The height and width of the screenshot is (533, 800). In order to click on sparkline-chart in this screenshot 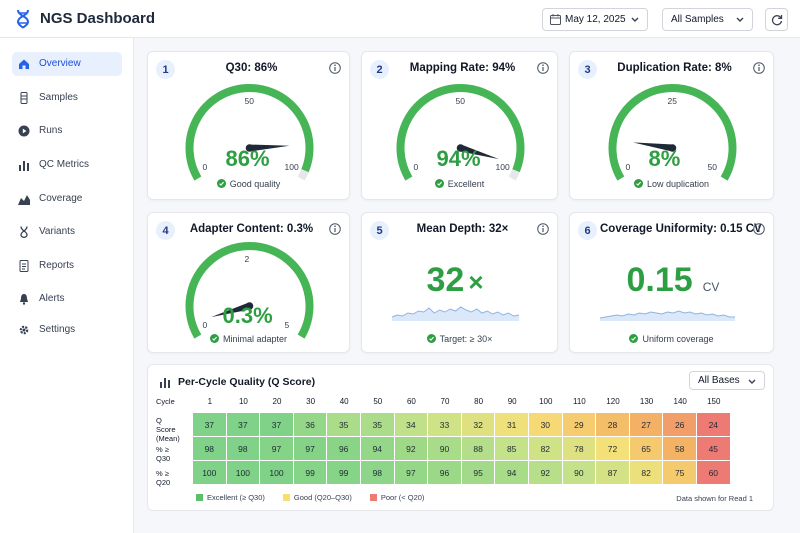, I will do `click(455, 313)`.